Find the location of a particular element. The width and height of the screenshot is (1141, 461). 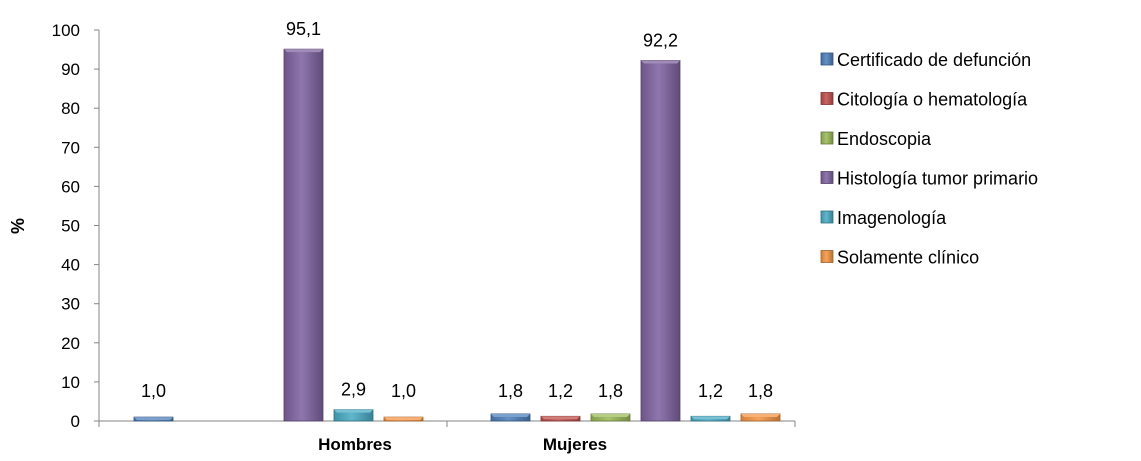

y-tick-label: 100 is located at coordinates (66, 30).